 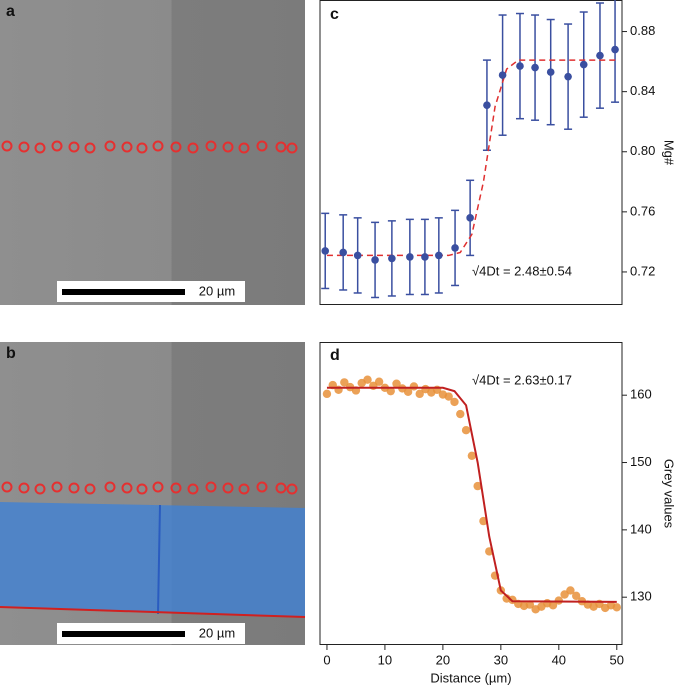 I want to click on y-tick-label: 0.84, so click(x=642, y=90).